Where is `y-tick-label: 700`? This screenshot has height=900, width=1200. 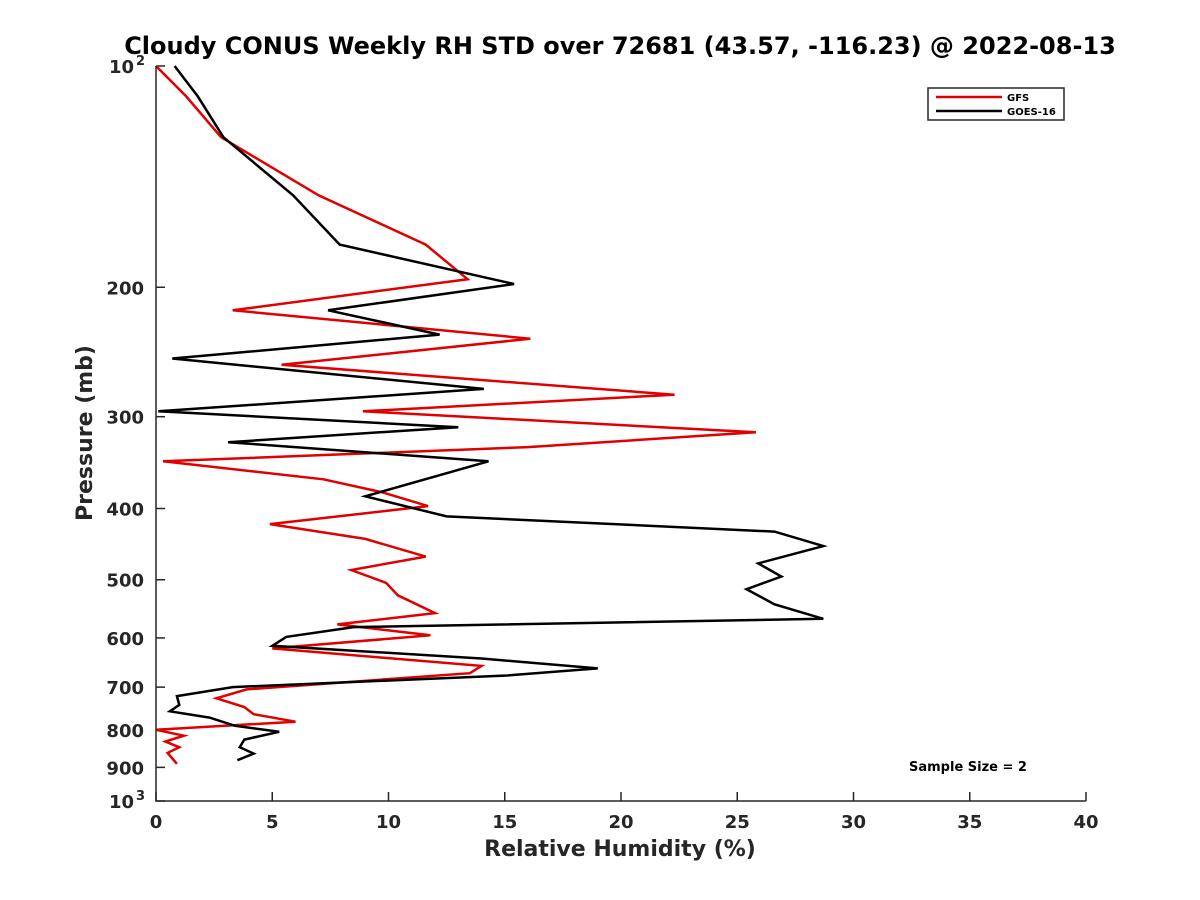
y-tick-label: 700 is located at coordinates (125, 688).